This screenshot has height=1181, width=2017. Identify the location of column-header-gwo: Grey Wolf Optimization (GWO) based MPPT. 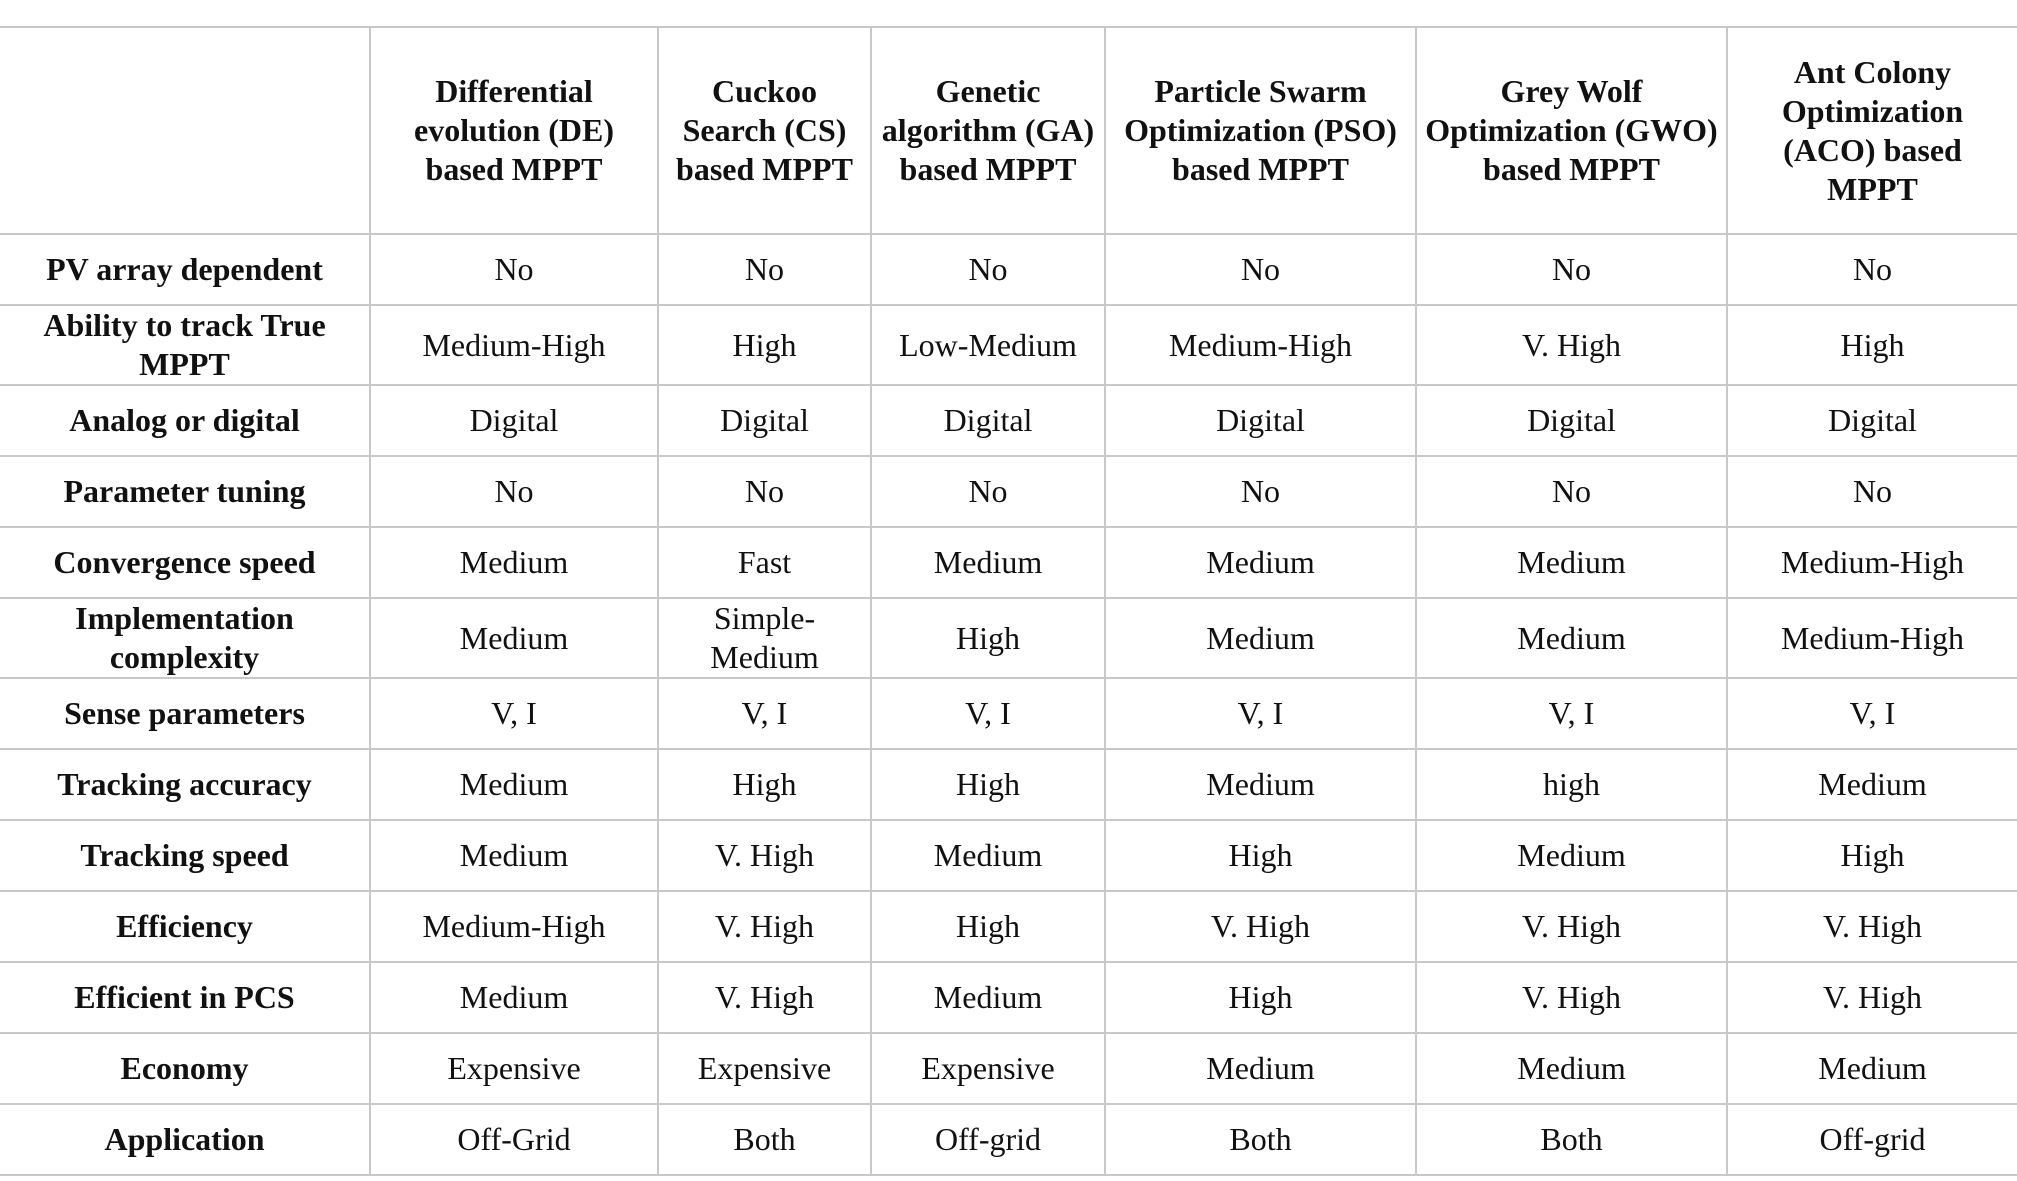
(1571, 130).